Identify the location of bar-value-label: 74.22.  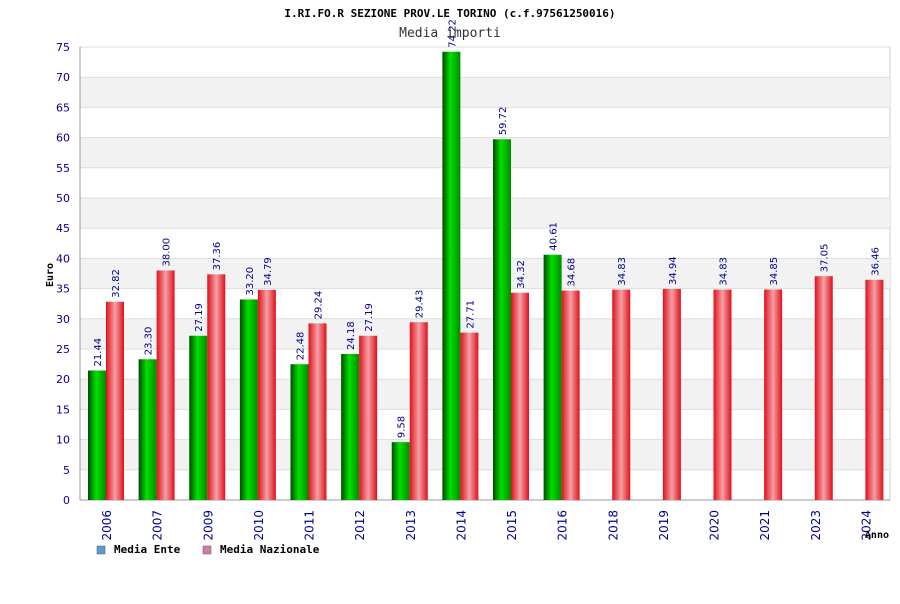
(452, 33).